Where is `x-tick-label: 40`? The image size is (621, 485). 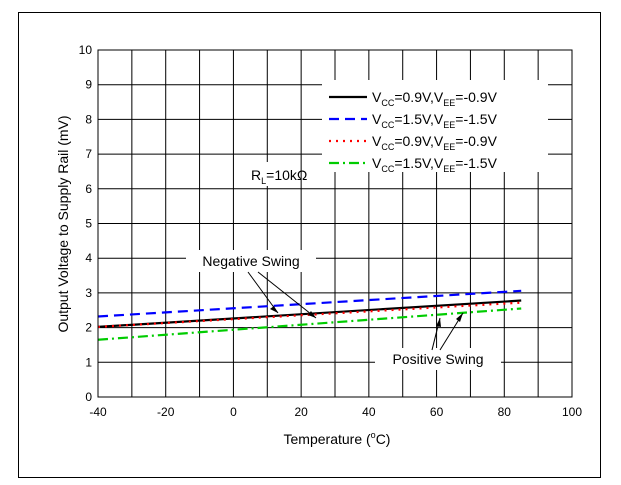
x-tick-label: 40 is located at coordinates (369, 412).